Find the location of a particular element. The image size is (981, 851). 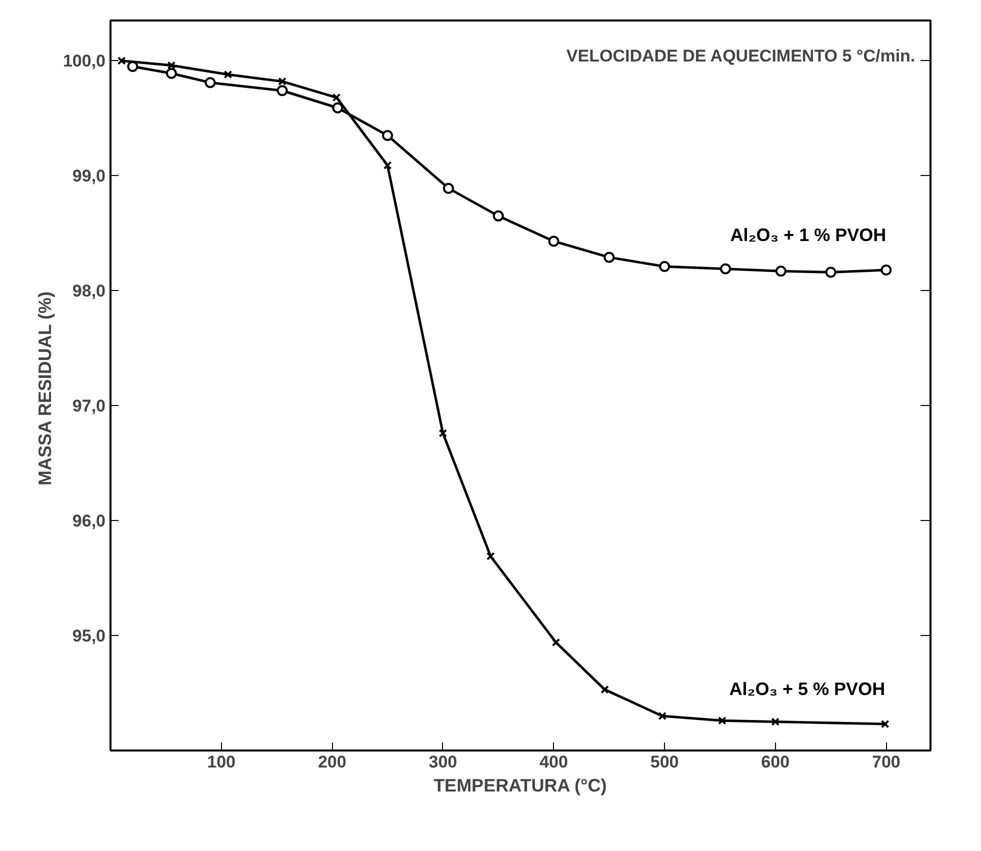

x-tick-label: 600 is located at coordinates (775, 762).